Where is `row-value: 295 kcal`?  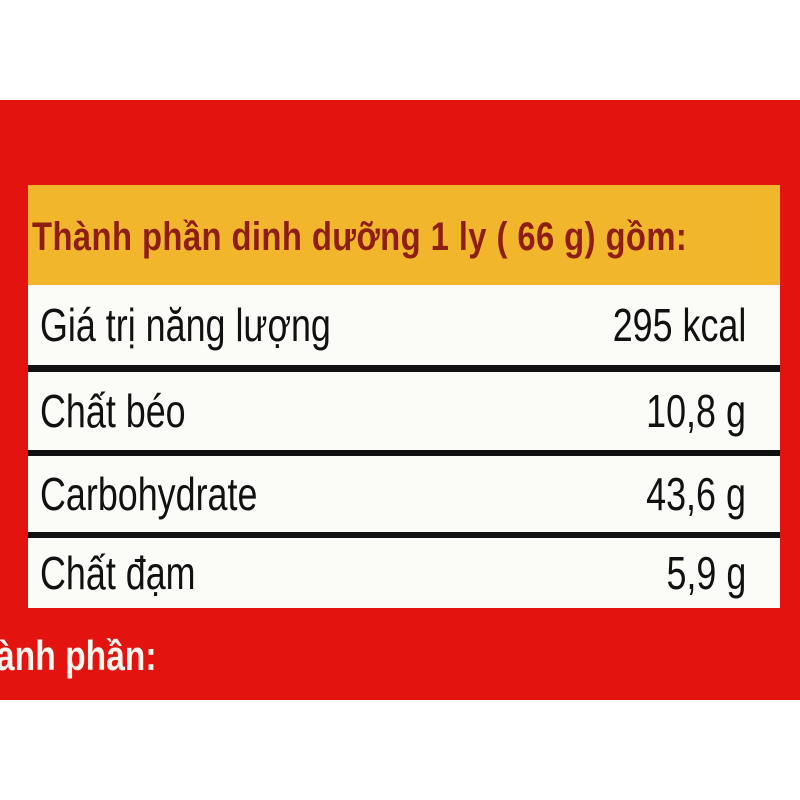
row-value: 295 kcal is located at coordinates (679, 325).